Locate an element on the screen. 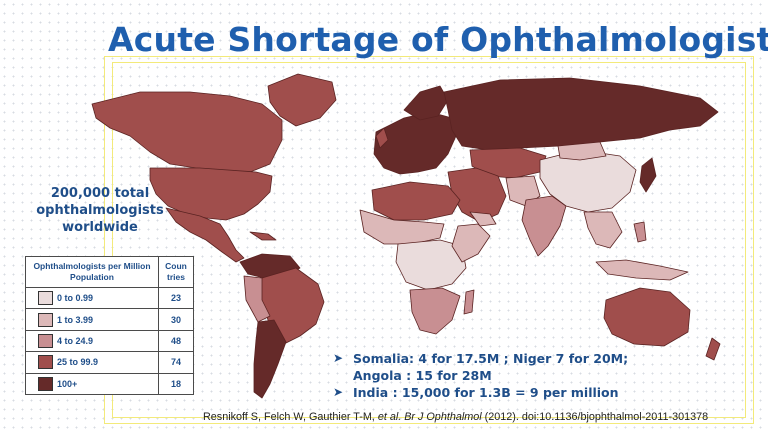  region-southeast-asia is located at coordinates (603, 230).